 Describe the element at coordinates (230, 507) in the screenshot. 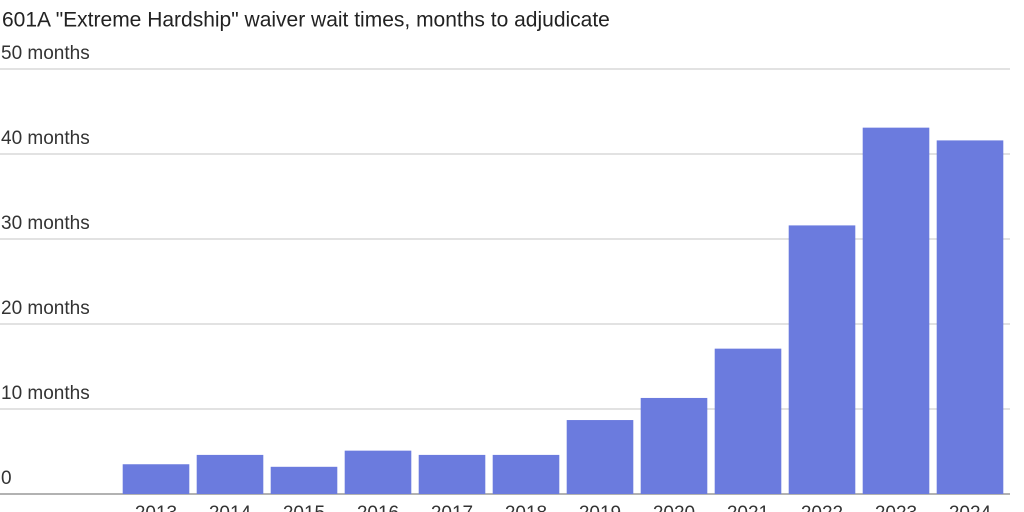

I see `x-tick-label: 2014` at that location.